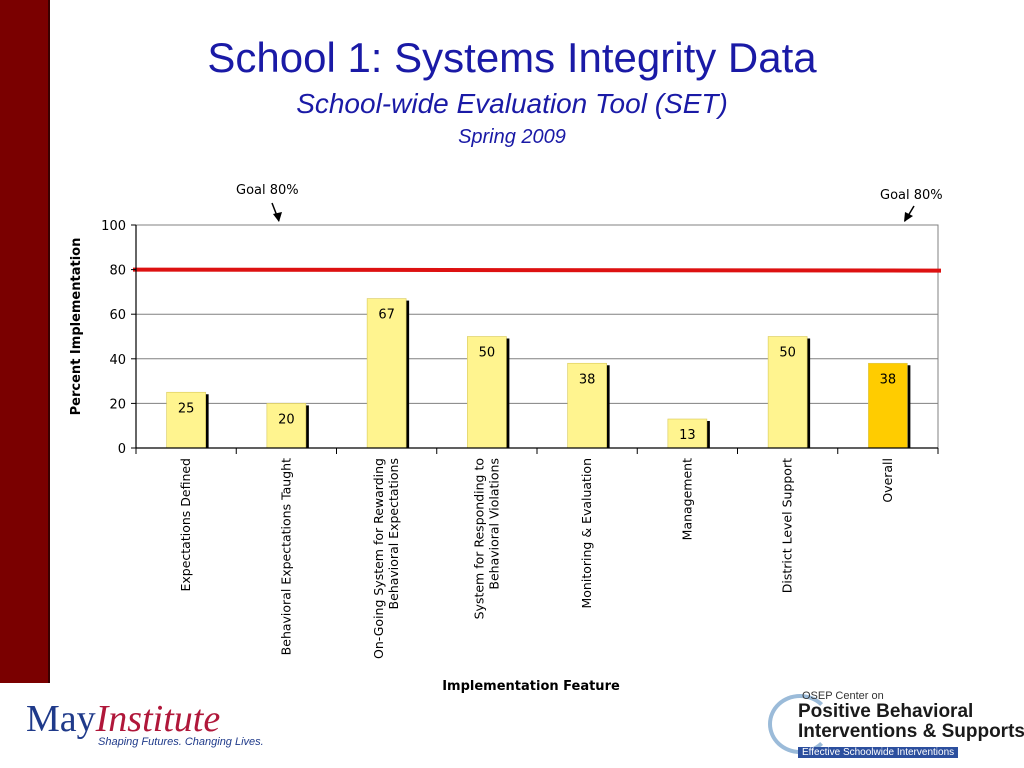  Describe the element at coordinates (911, 731) in the screenshot. I see `osep-logo-line2: Interventions & Supports` at that location.